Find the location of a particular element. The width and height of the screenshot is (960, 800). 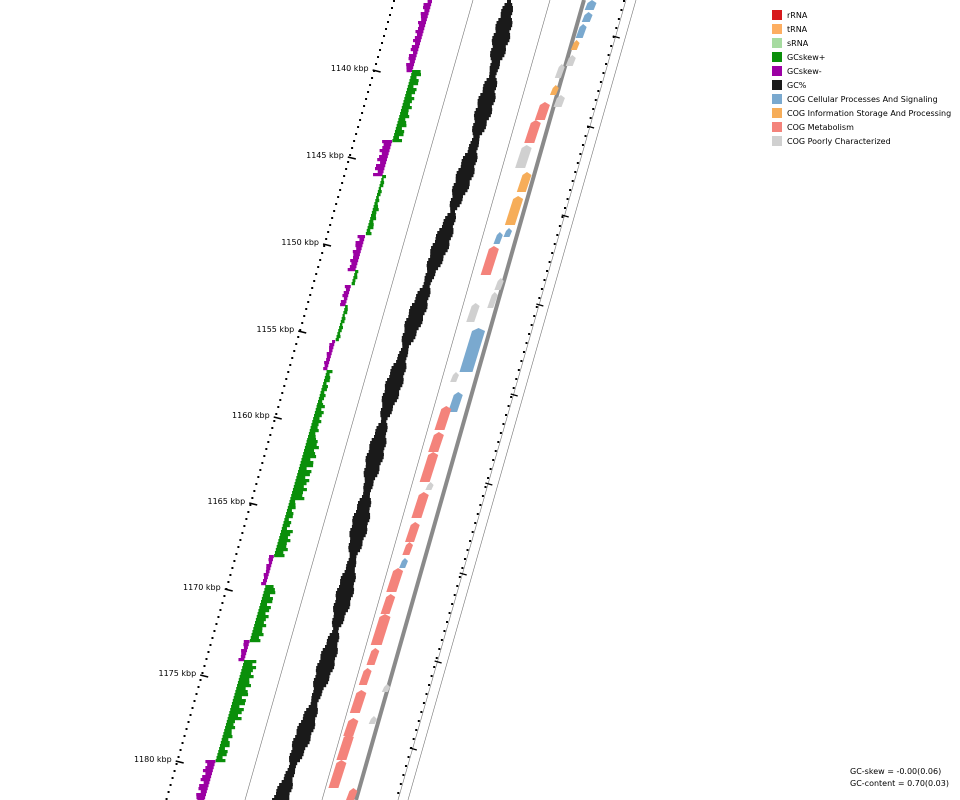

legend-label: GC% is located at coordinates (797, 85).